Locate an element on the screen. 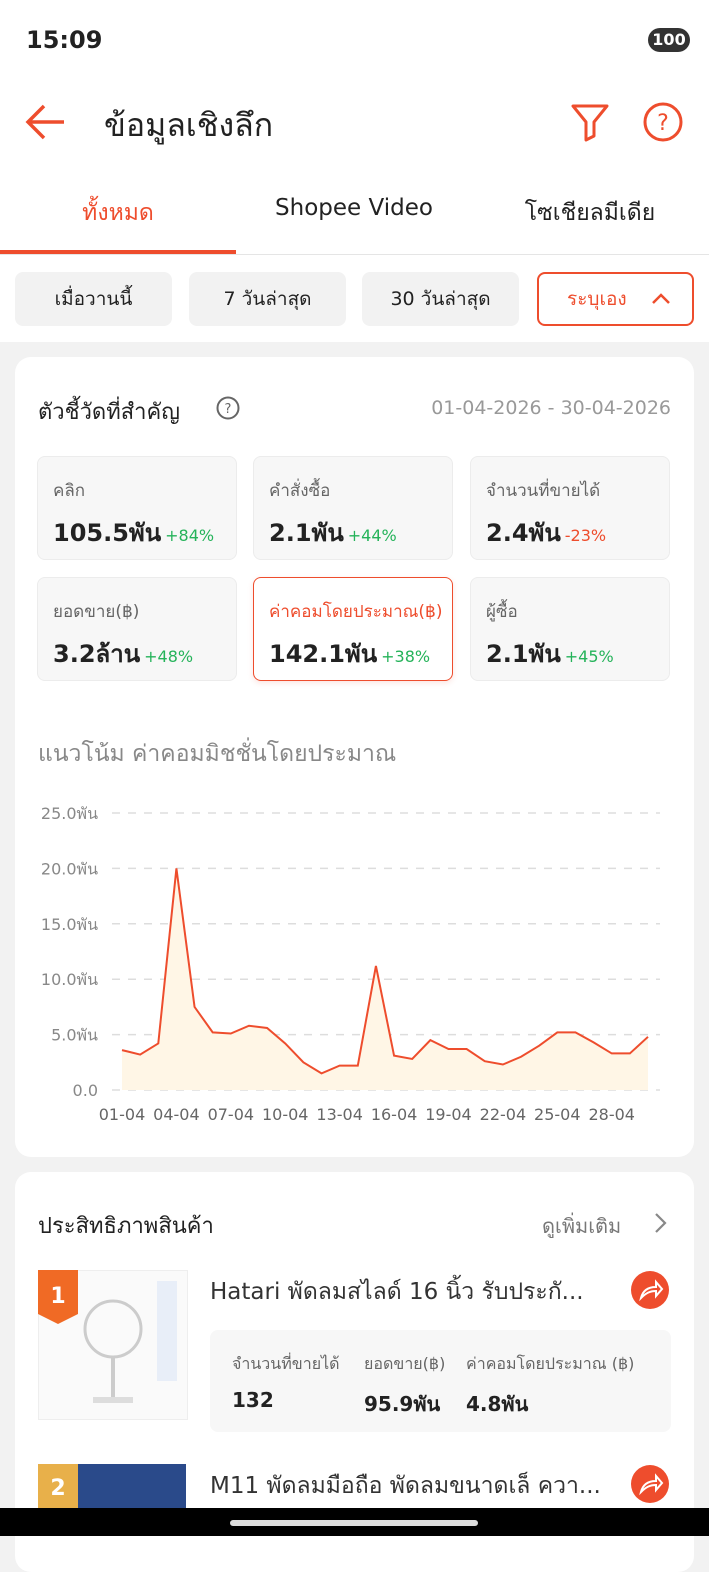 The image size is (709, 1572). nav-bar is located at coordinates (354, 1522).